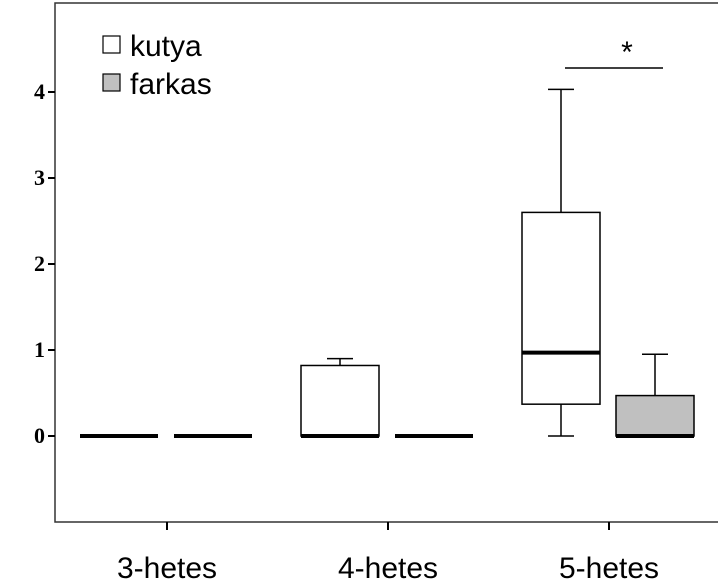  I want to click on y-tick-label: 1, so click(39, 349).